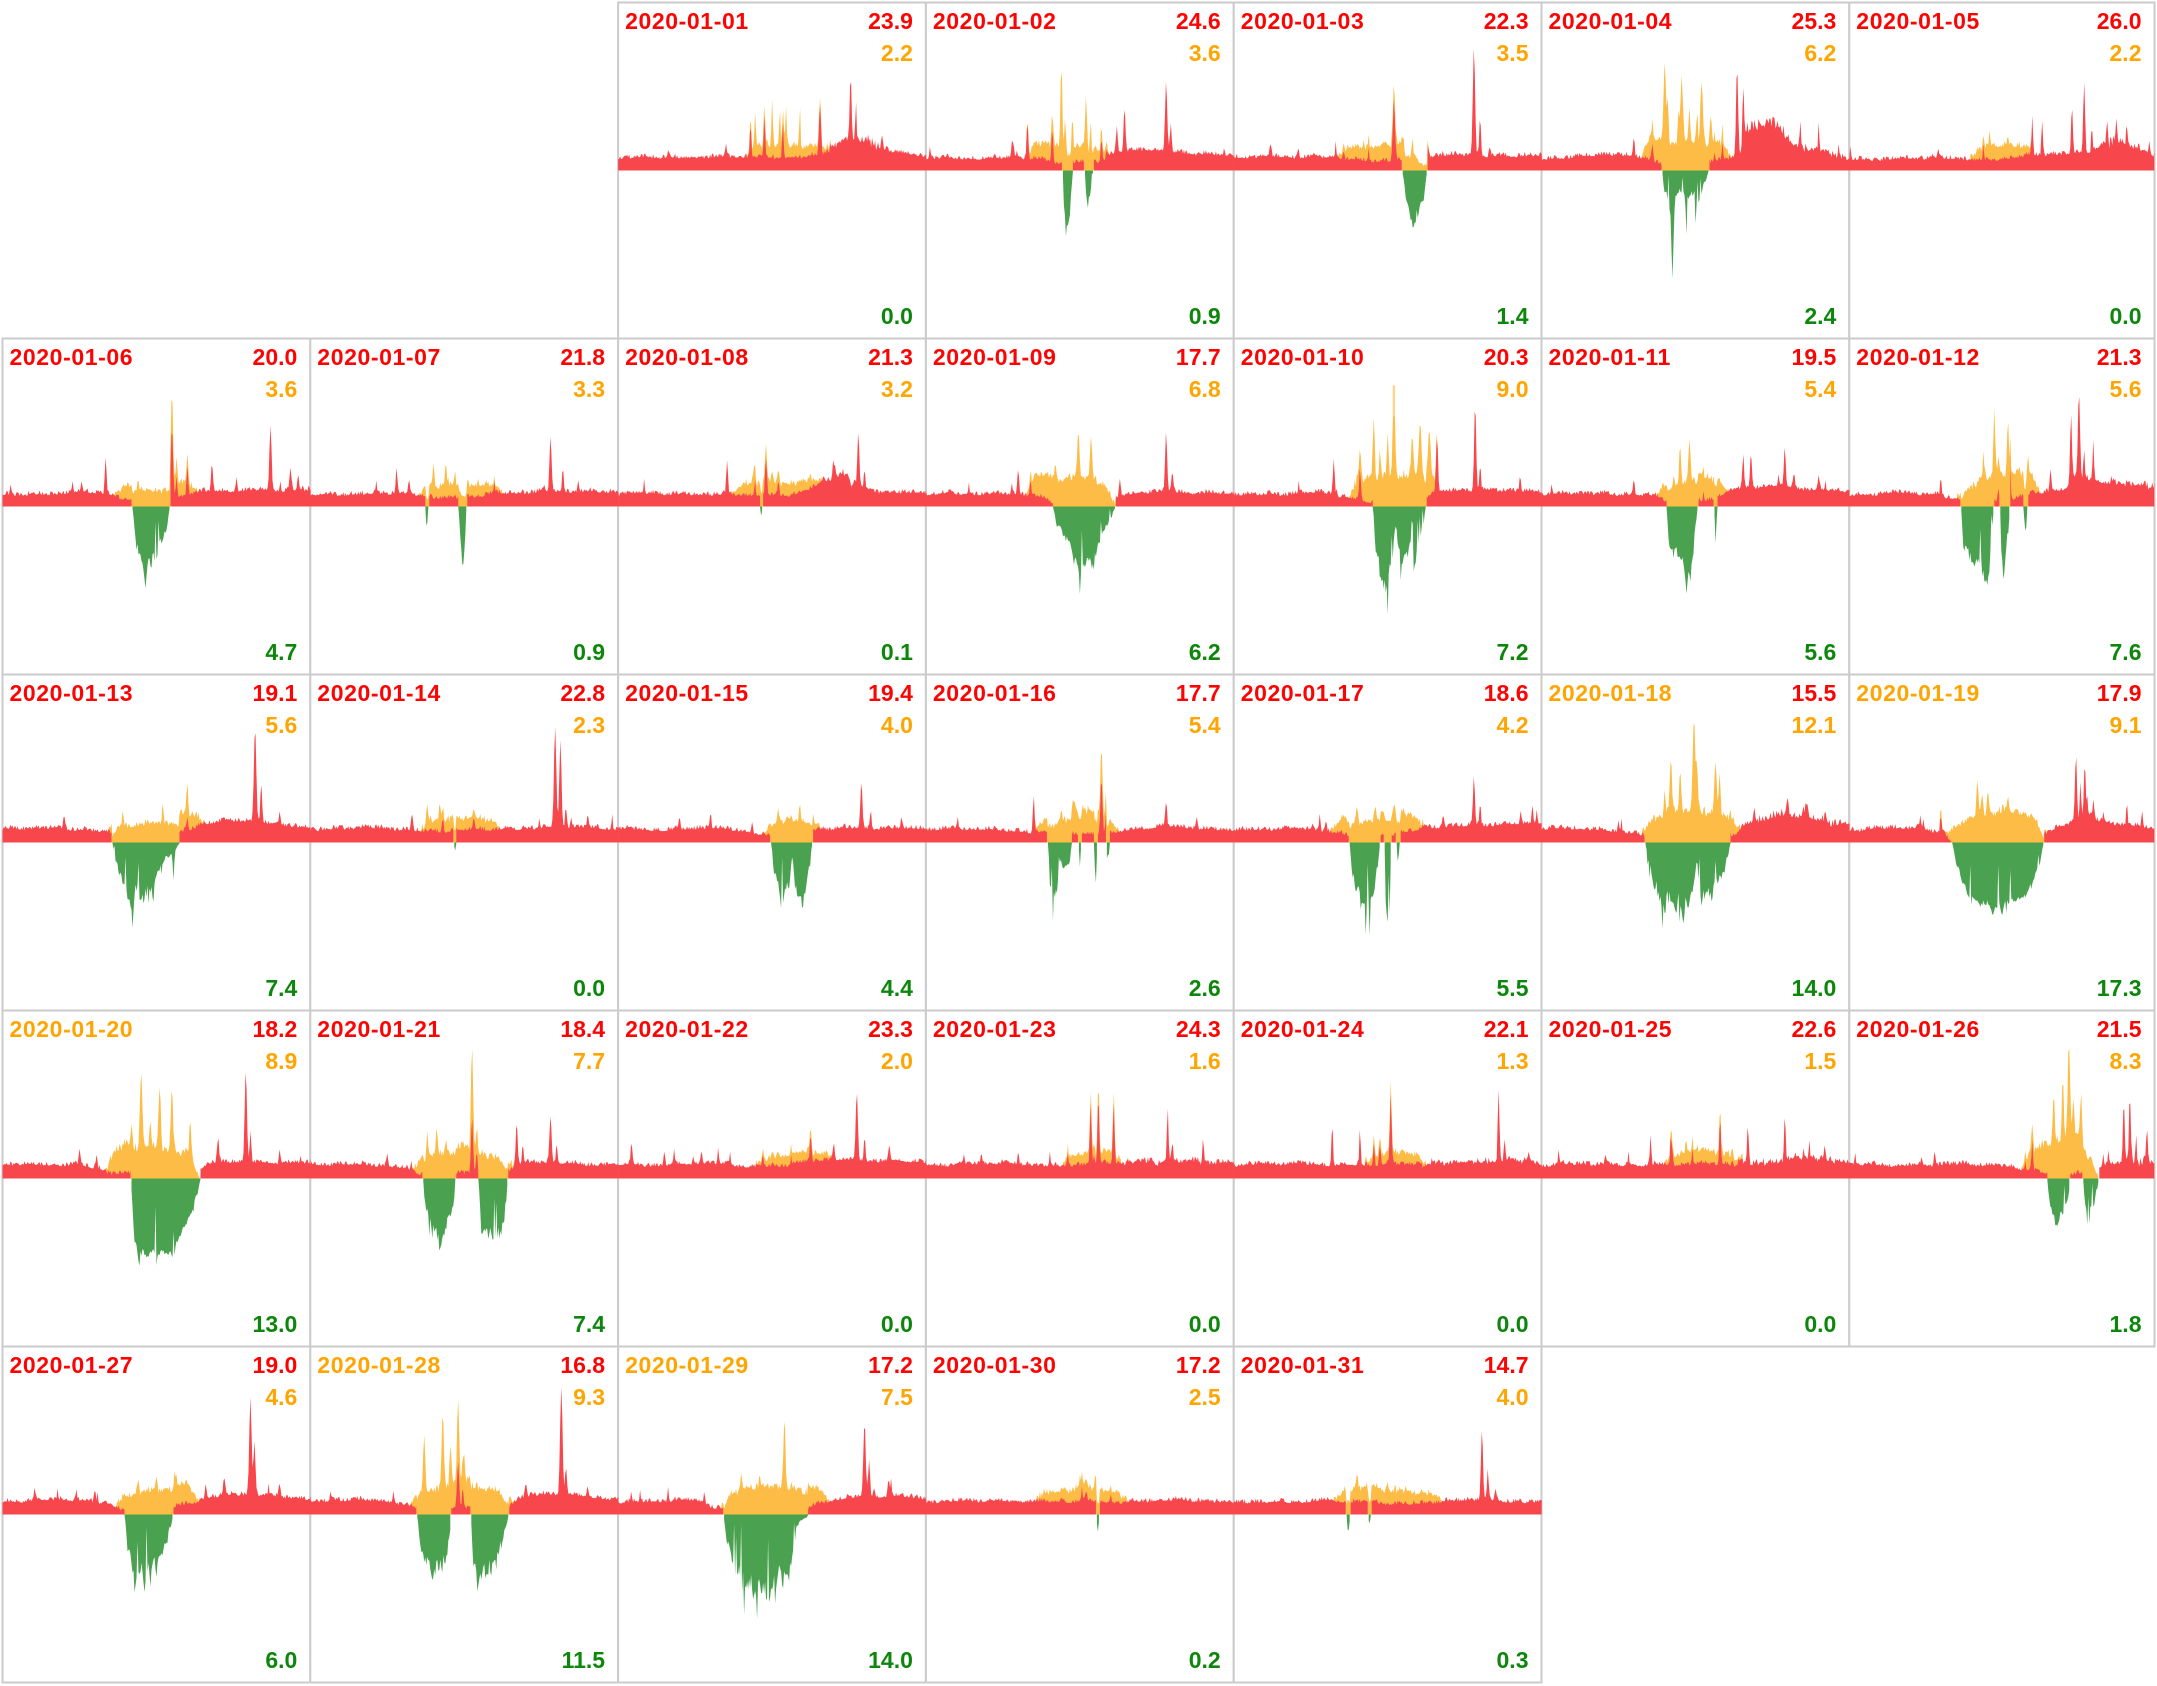 Image resolution: width=2157 pixels, height=1686 pixels. I want to click on svg-text: 2020-01-09, so click(995, 357).